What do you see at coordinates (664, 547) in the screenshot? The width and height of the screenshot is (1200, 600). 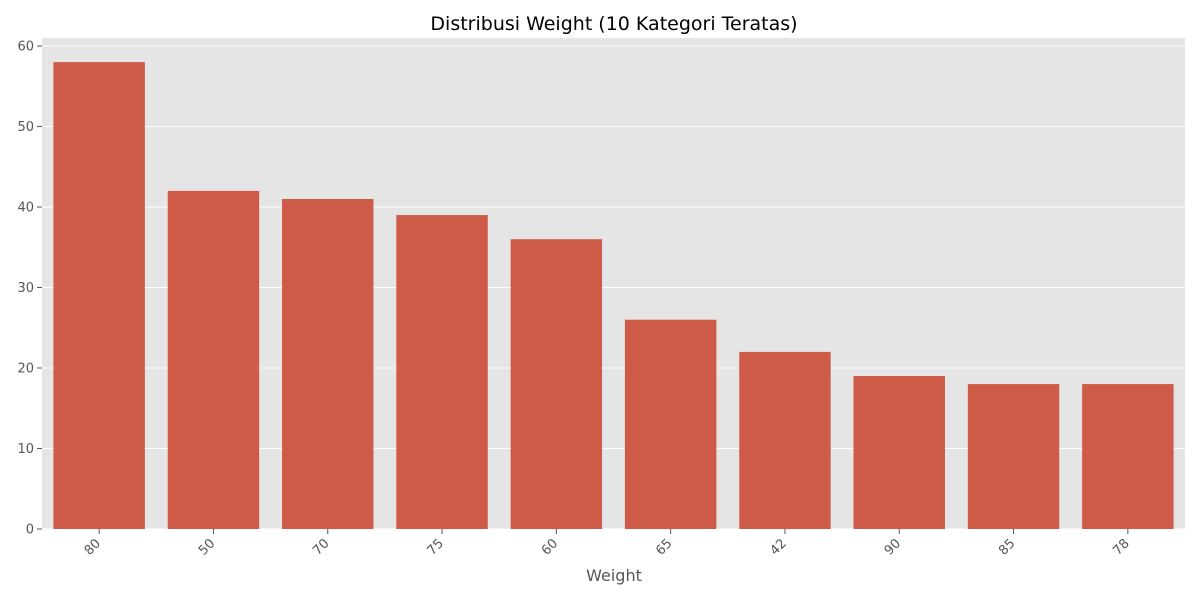 I see `x-tick-label: 65` at bounding box center [664, 547].